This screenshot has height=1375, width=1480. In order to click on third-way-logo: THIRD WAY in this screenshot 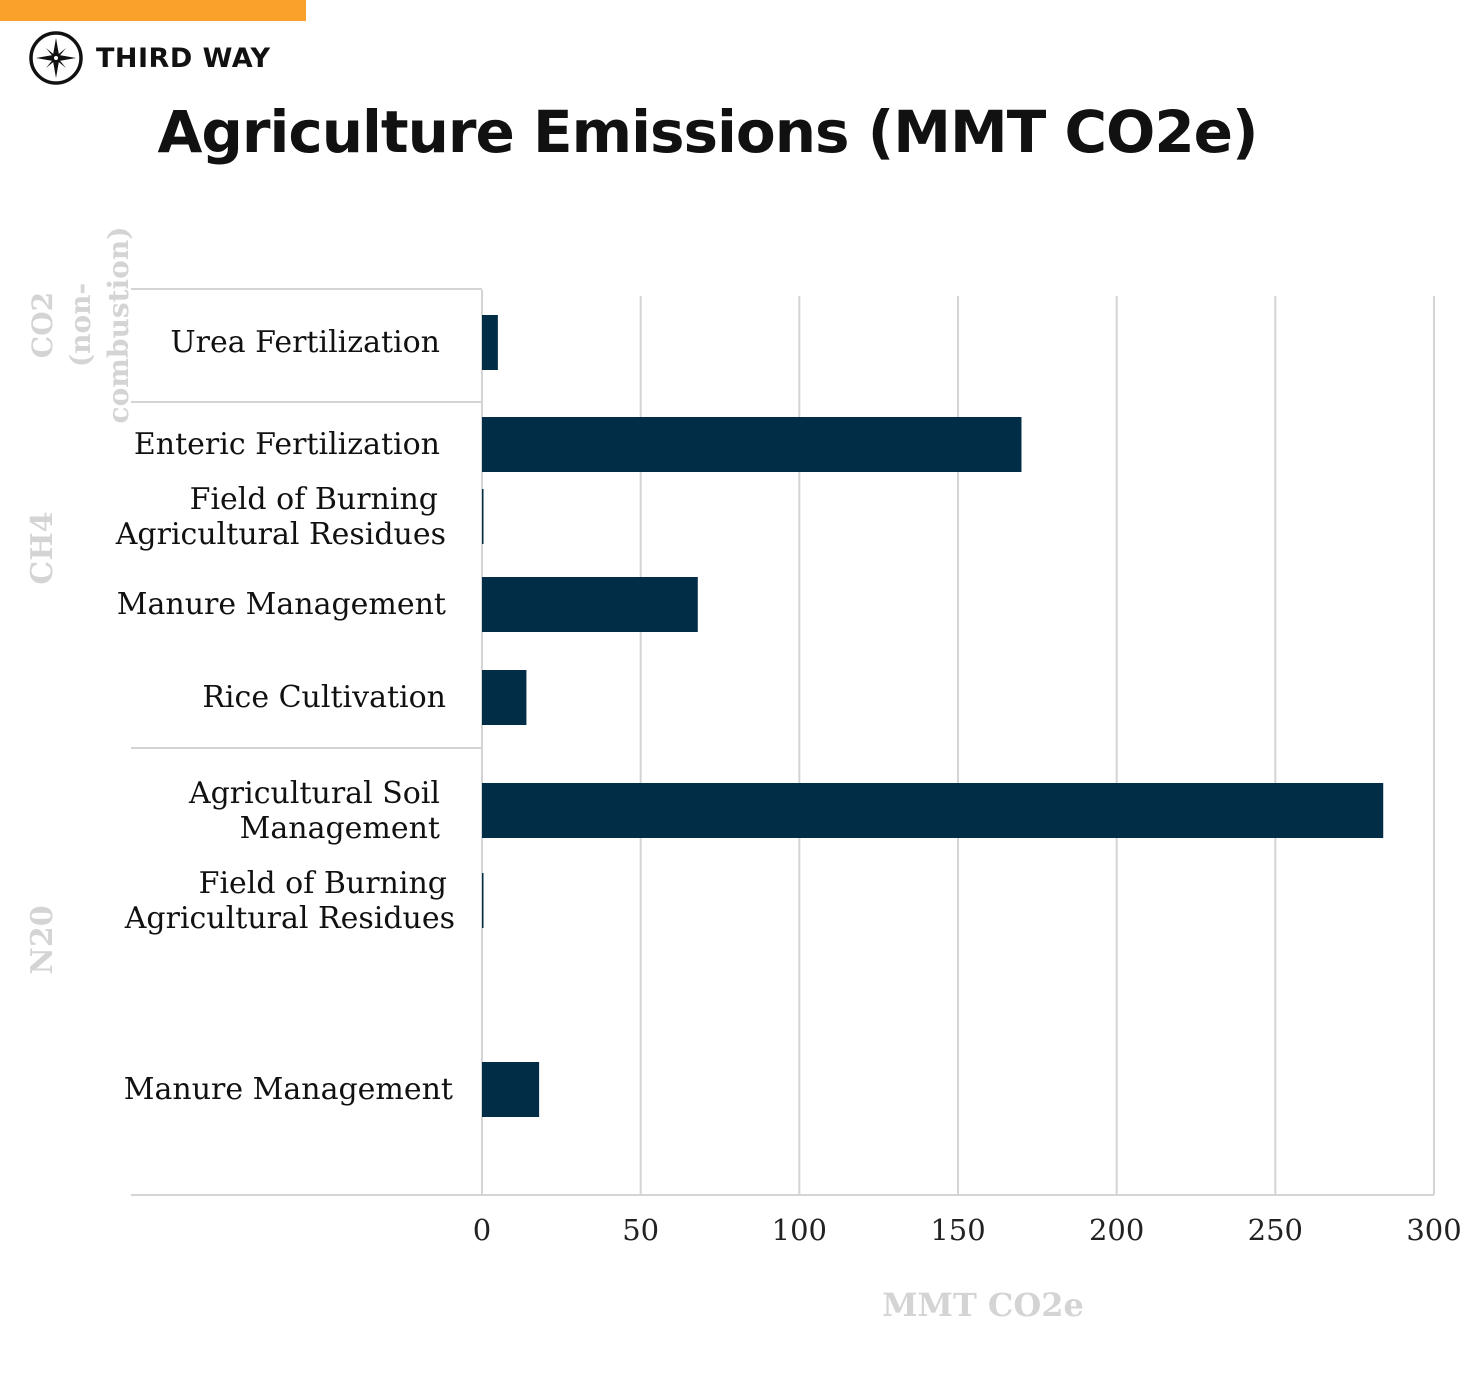, I will do `click(149, 58)`.